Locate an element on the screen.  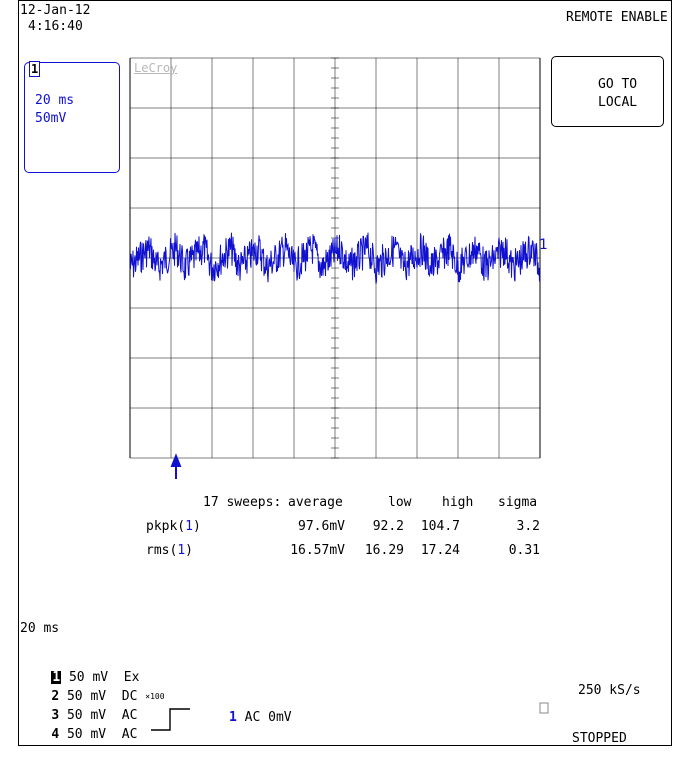
channel-row-2: 2 50 mV DC ×100 is located at coordinates (108, 696).